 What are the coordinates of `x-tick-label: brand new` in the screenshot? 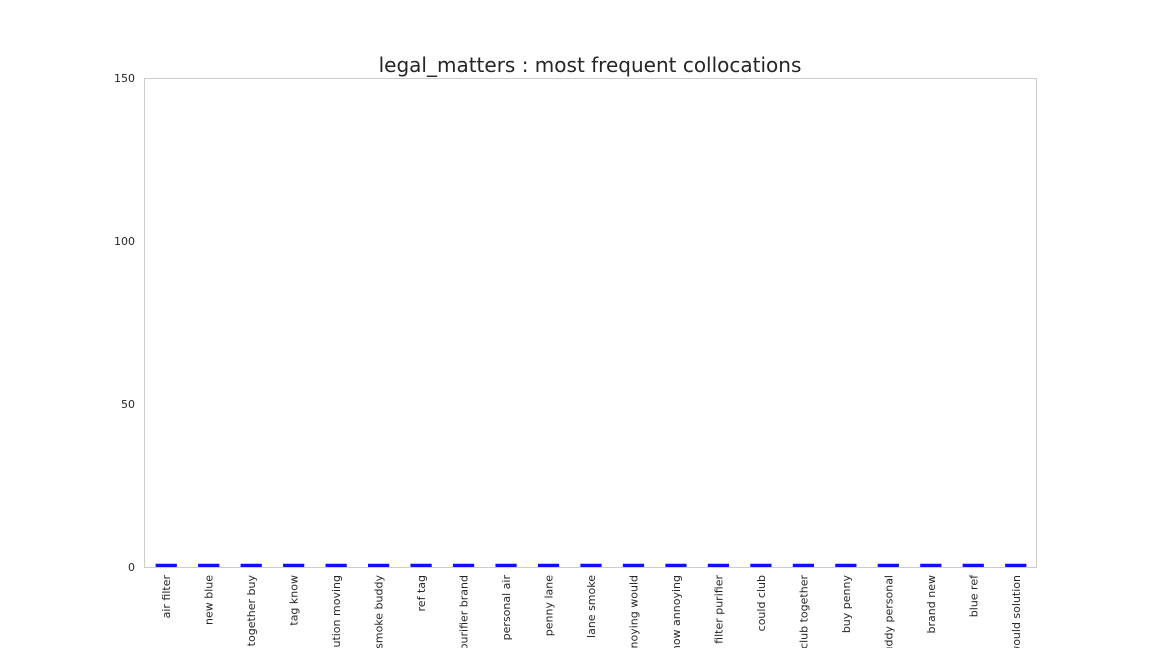 It's located at (931, 604).